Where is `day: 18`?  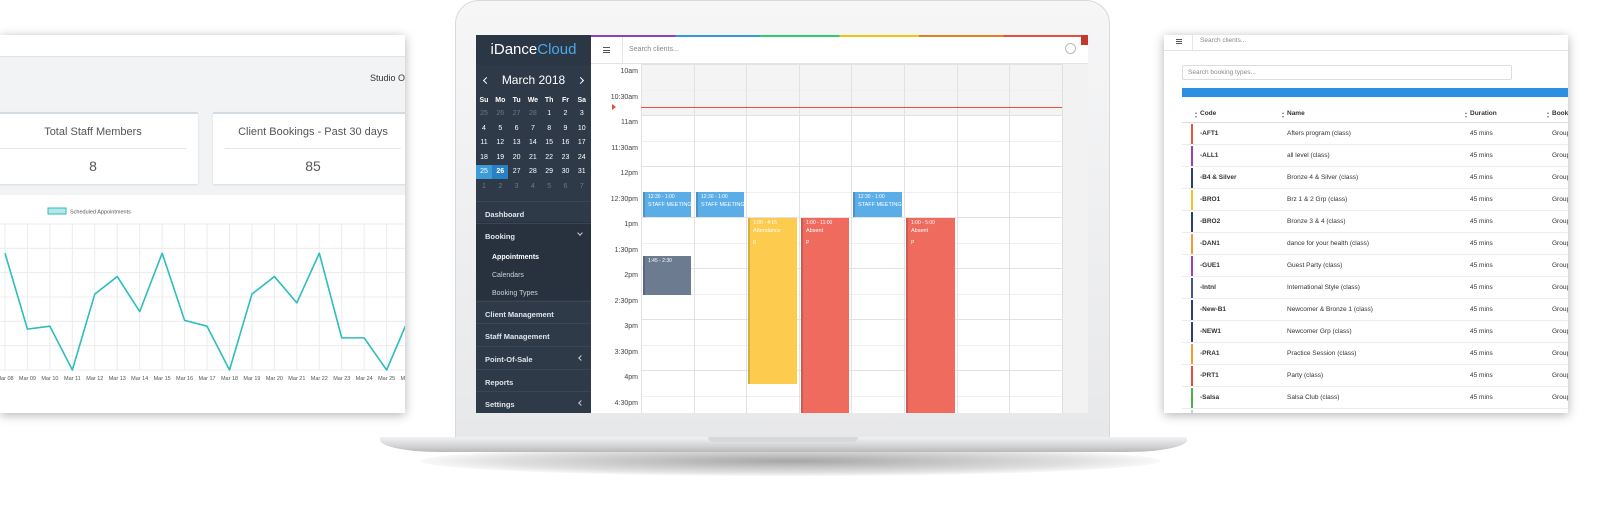 day: 18 is located at coordinates (484, 157).